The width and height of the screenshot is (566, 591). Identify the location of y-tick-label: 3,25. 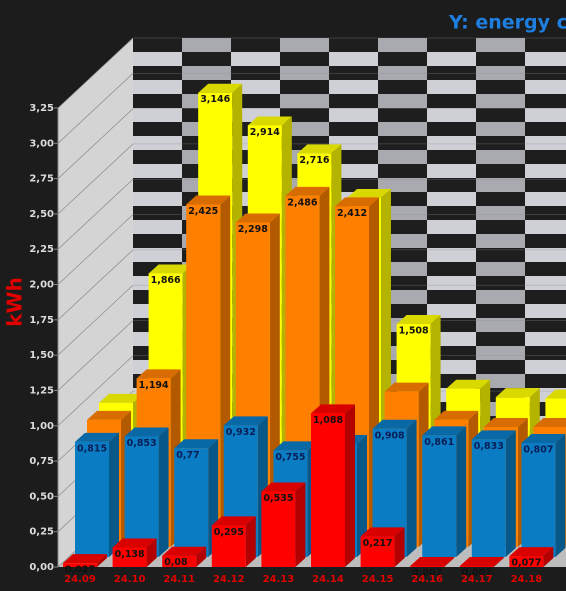
(41, 108).